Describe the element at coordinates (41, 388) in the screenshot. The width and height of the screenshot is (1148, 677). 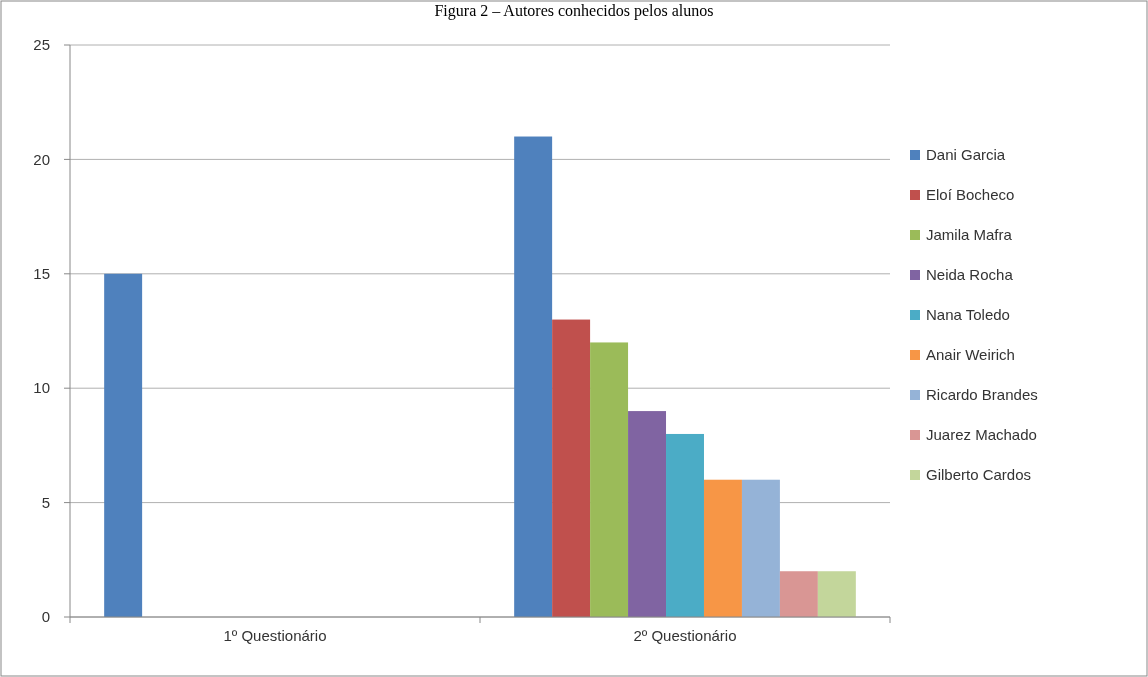
I see `y-tick-label: 10` at that location.